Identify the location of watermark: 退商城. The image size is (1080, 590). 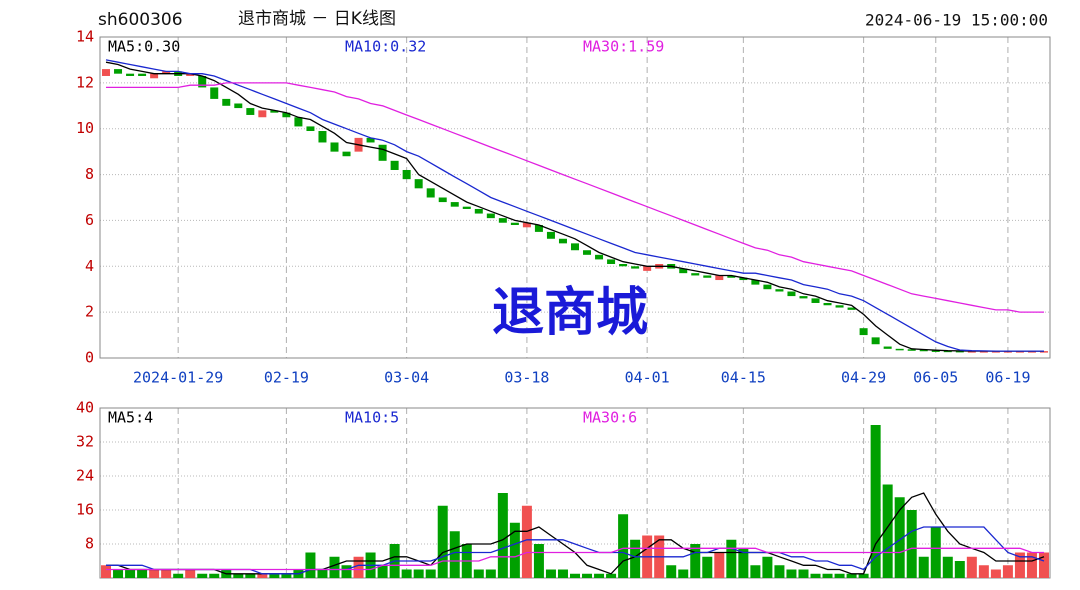
(570, 313).